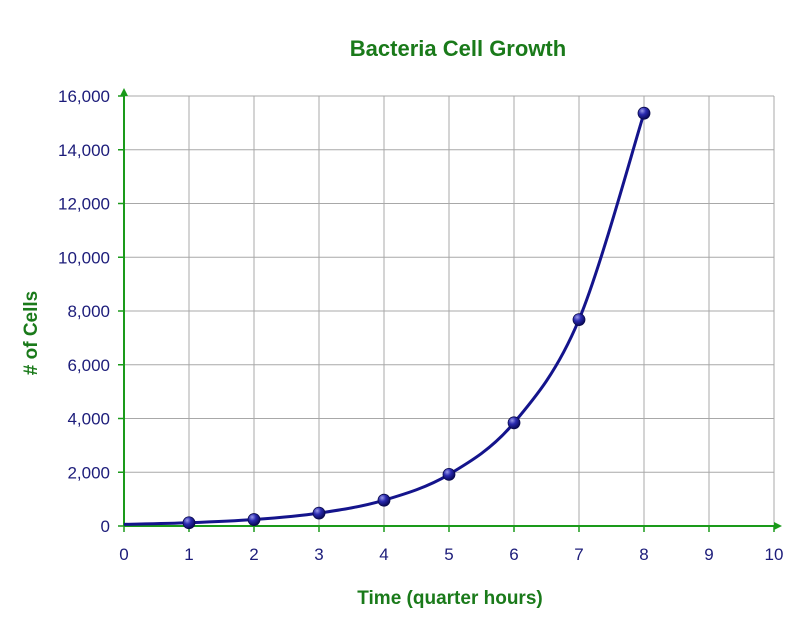 The height and width of the screenshot is (639, 800). What do you see at coordinates (31, 333) in the screenshot?
I see `y-axis-label: # of Cells` at bounding box center [31, 333].